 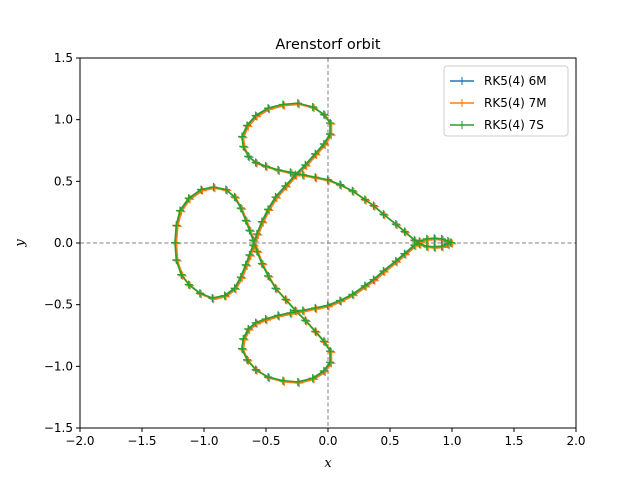 I want to click on y-tick-label: −1.5, so click(x=58, y=428).